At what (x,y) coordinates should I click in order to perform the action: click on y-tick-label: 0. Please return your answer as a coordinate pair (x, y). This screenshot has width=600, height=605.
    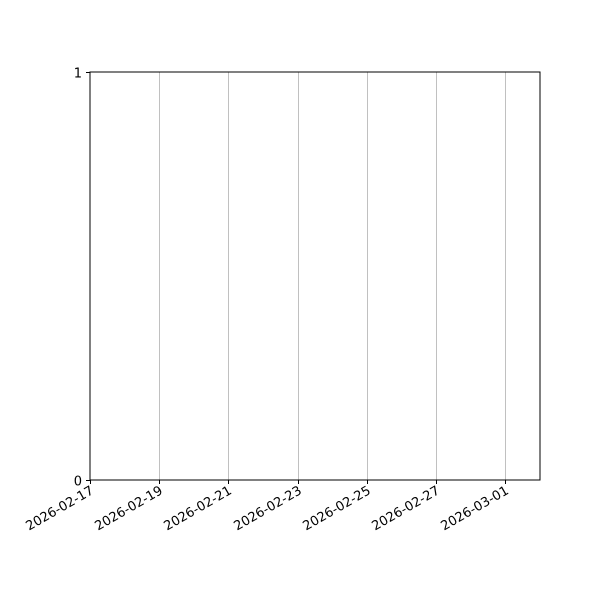
    Looking at the image, I should click on (78, 482).